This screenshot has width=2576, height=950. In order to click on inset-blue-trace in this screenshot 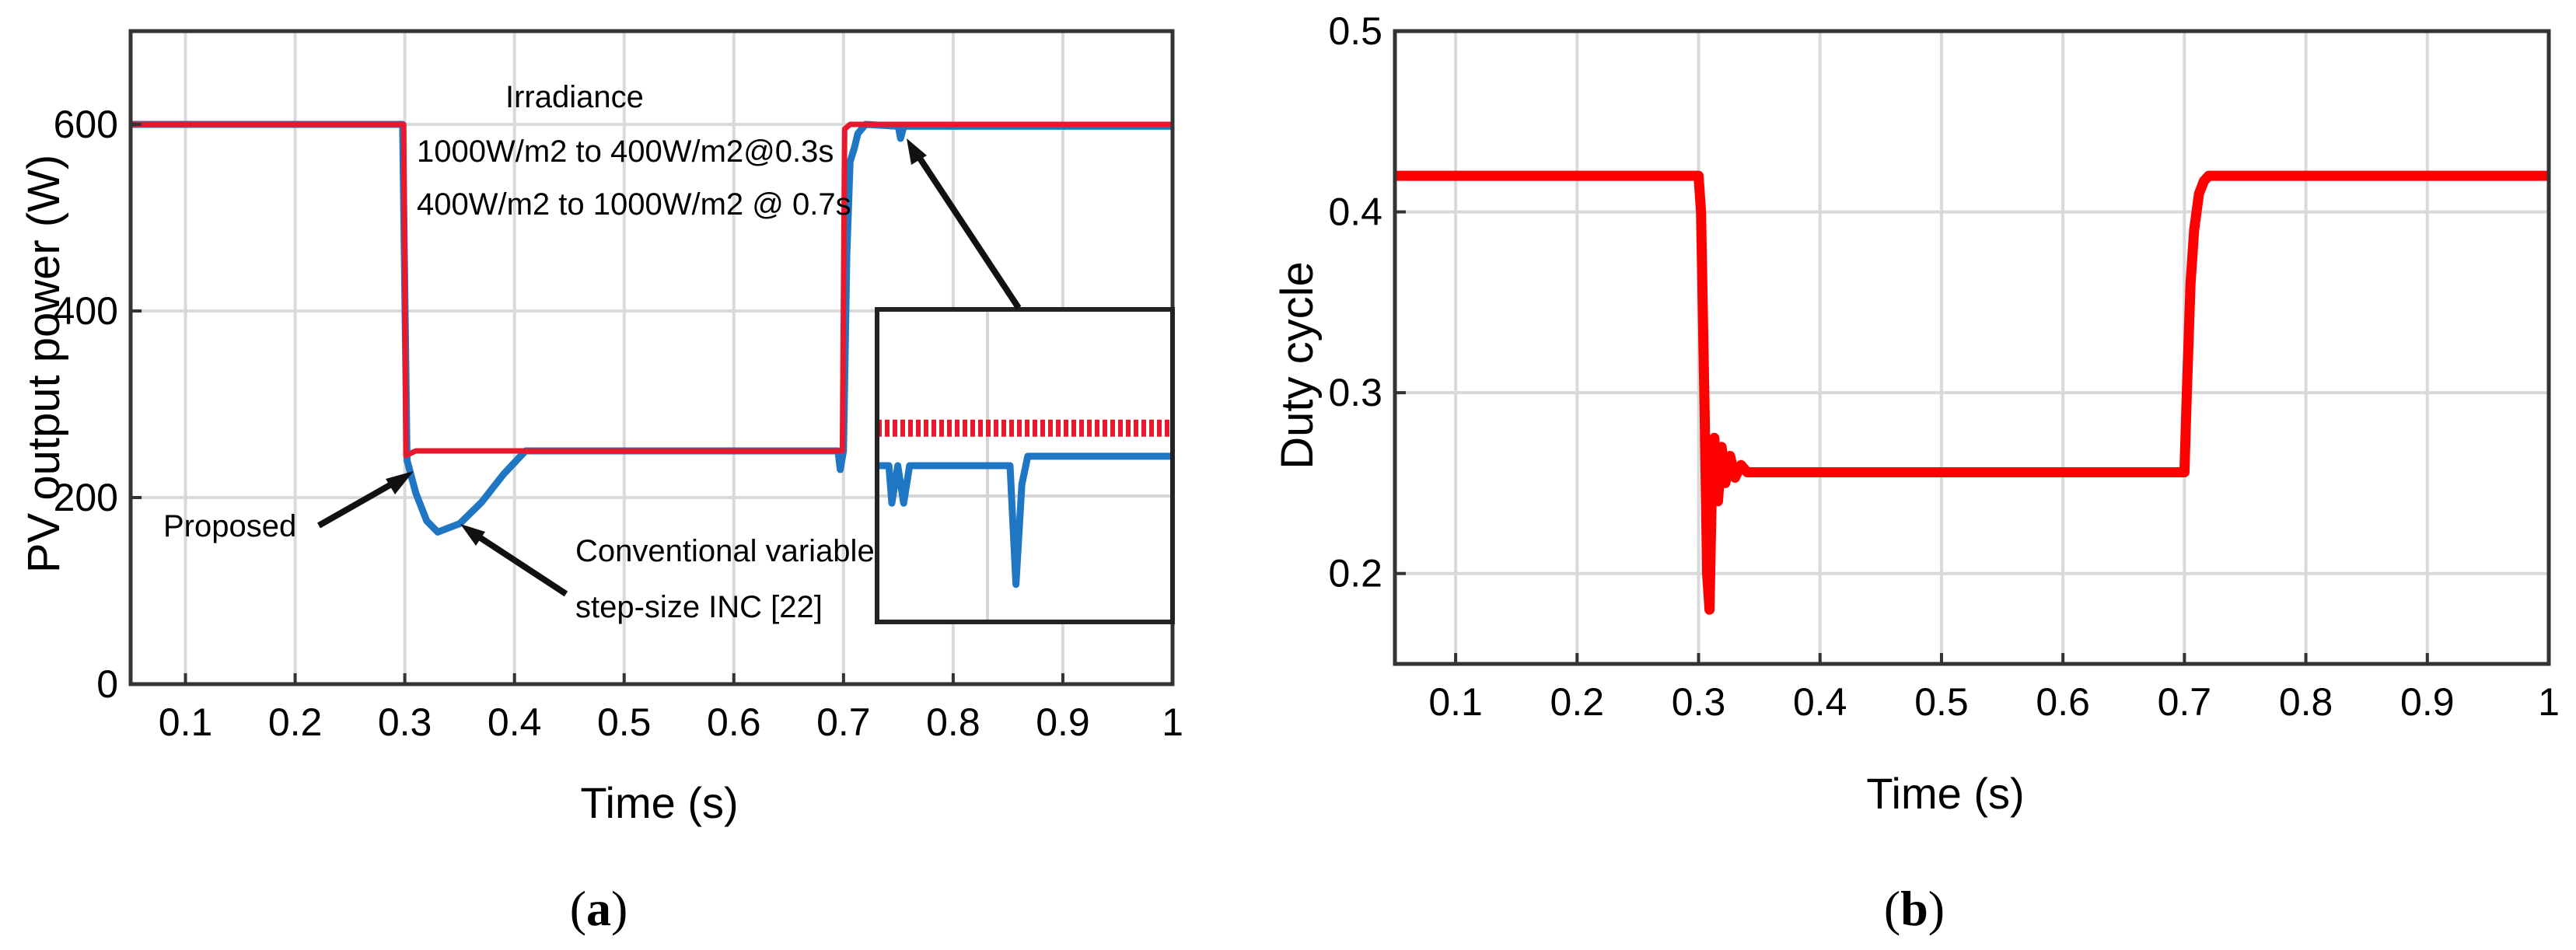, I will do `click(1025, 520)`.